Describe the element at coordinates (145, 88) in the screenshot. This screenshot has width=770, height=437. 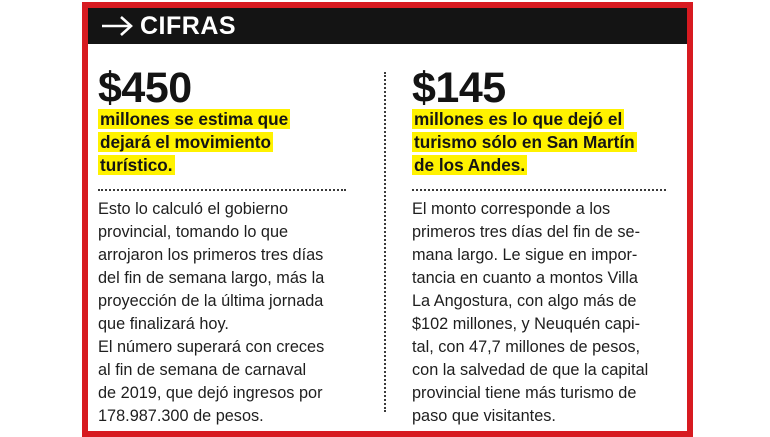
I see `left-amount: $450` at that location.